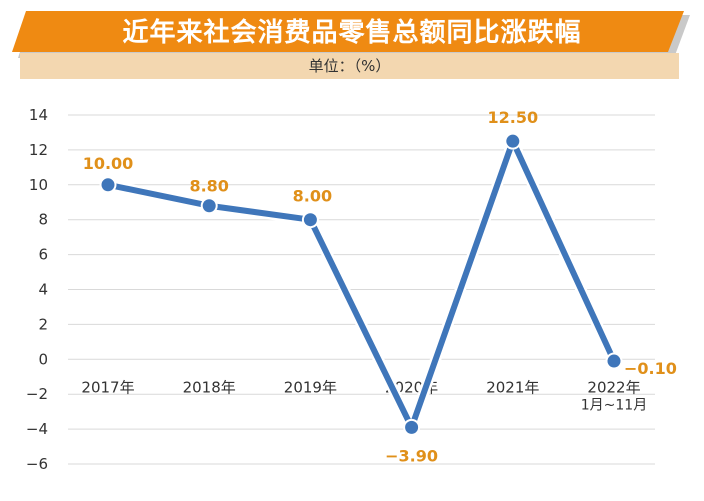 The width and height of the screenshot is (704, 501). I want to click on chart-title: 近年来社会消费品零售总额同比涨跌幅, so click(352, 33).